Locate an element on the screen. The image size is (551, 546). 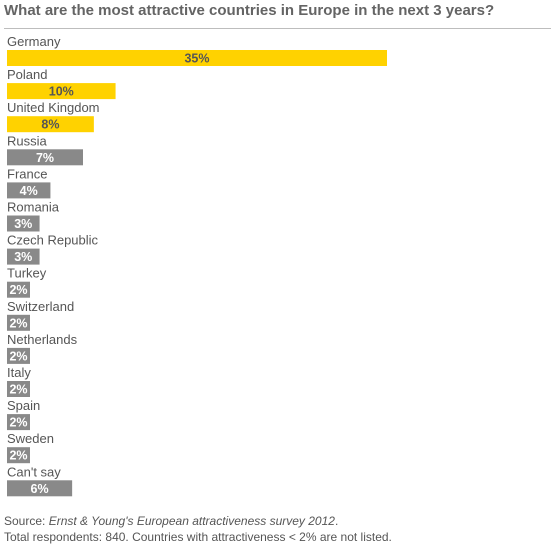
value-label: 6% is located at coordinates (40, 489).